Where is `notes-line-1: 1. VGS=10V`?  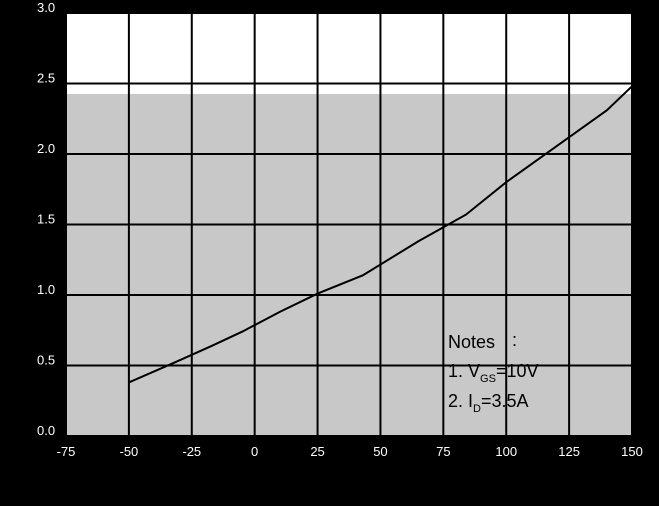
notes-line-1: 1. VGS=10V is located at coordinates (493, 373).